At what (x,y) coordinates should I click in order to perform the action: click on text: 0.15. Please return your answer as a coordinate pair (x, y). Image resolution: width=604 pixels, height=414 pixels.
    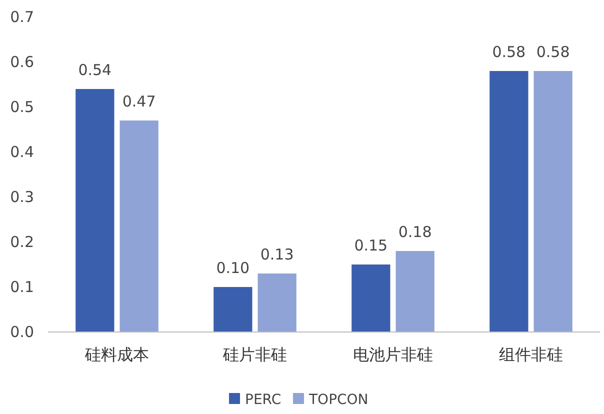
    Looking at the image, I should click on (371, 245).